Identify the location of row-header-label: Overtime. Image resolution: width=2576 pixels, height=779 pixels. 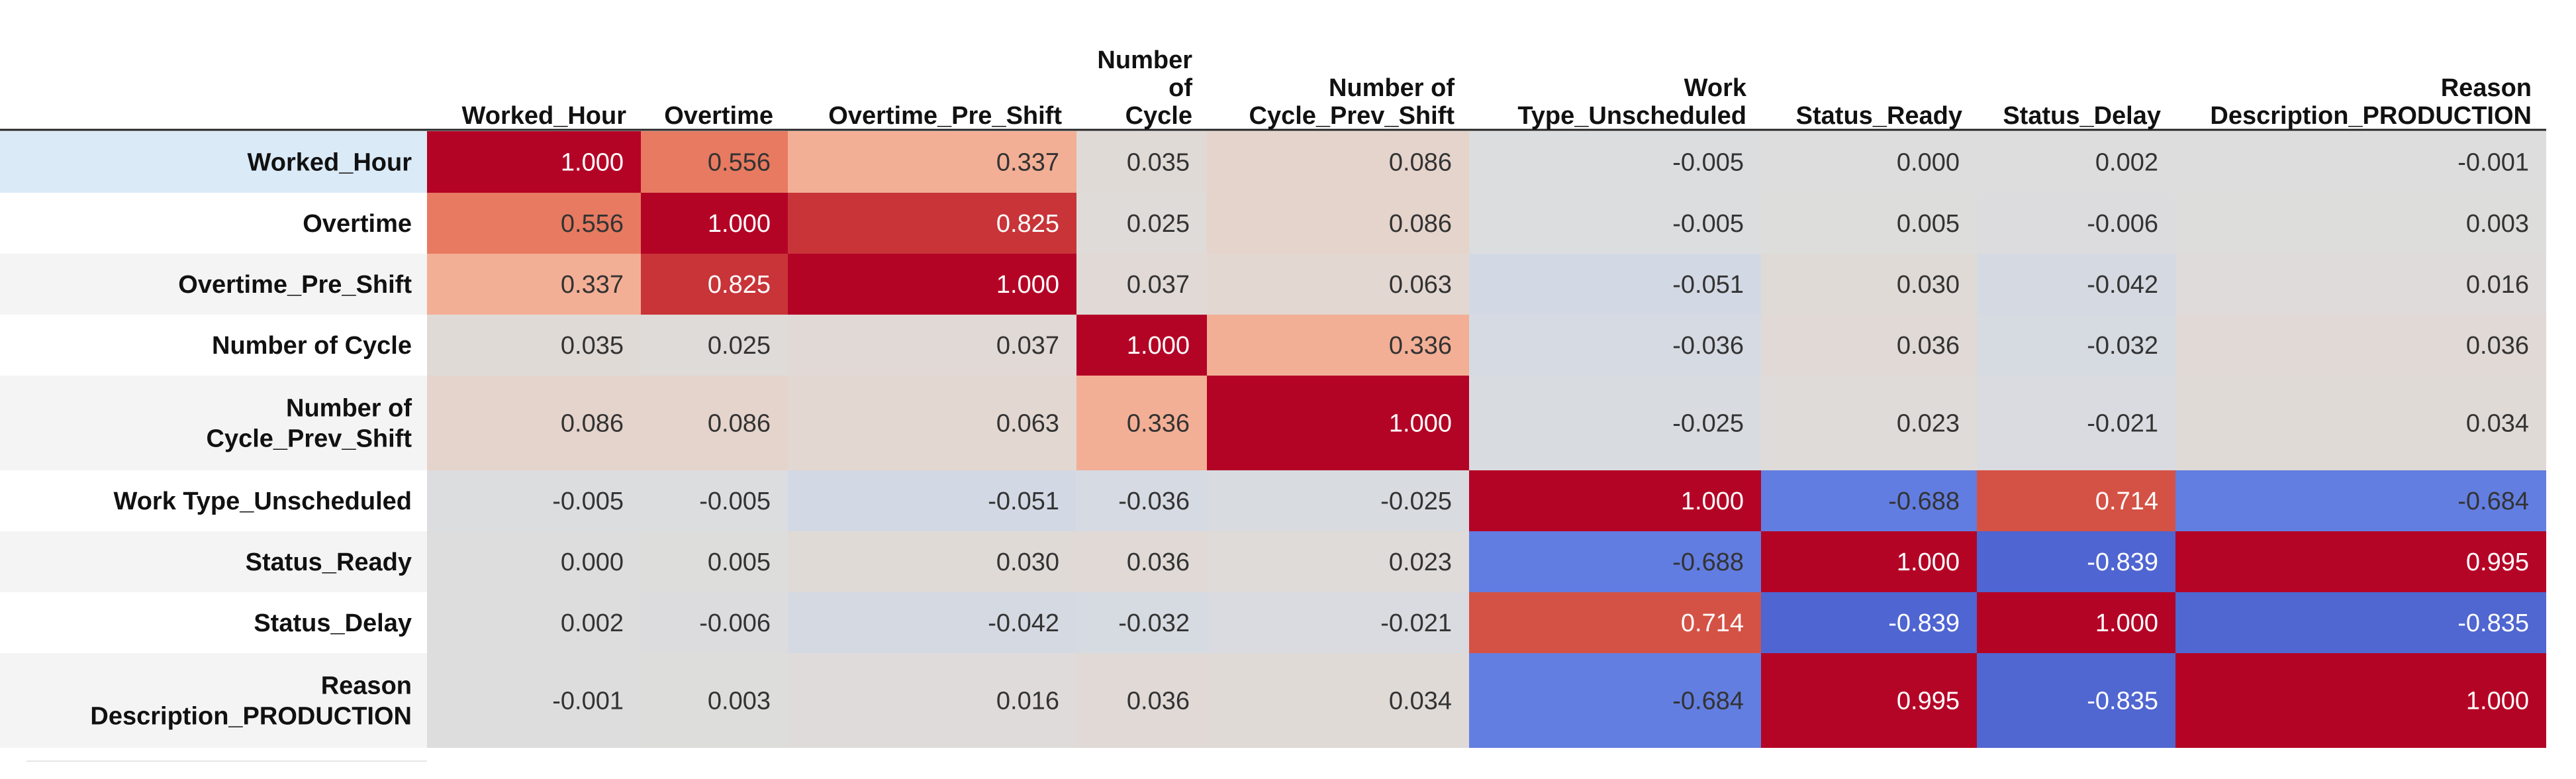
(357, 224).